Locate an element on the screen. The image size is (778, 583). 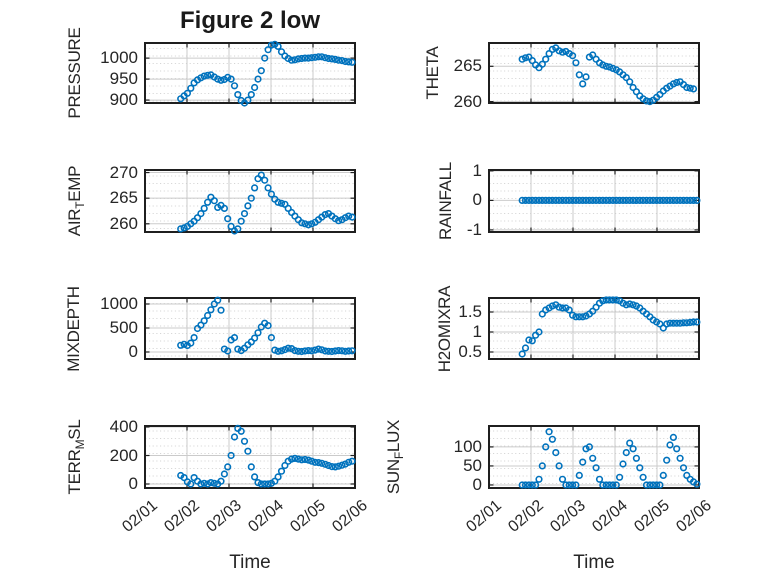
subplot-rainfall is located at coordinates (594, 201).